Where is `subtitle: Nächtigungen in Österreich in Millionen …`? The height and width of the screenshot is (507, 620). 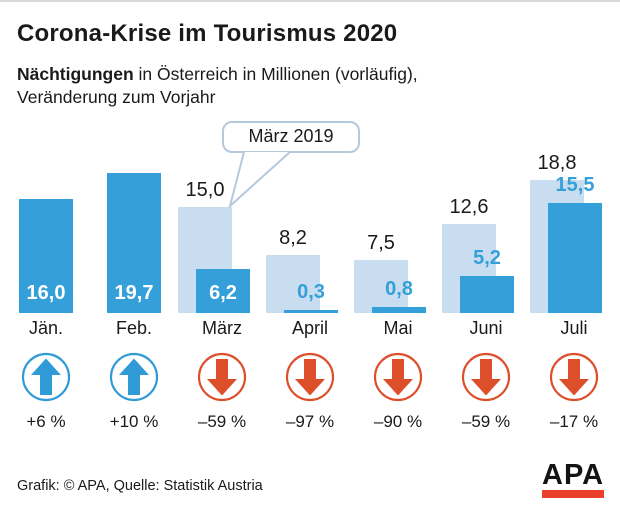
subtitle: Nächtigungen in Österreich in Millionen … is located at coordinates (217, 86).